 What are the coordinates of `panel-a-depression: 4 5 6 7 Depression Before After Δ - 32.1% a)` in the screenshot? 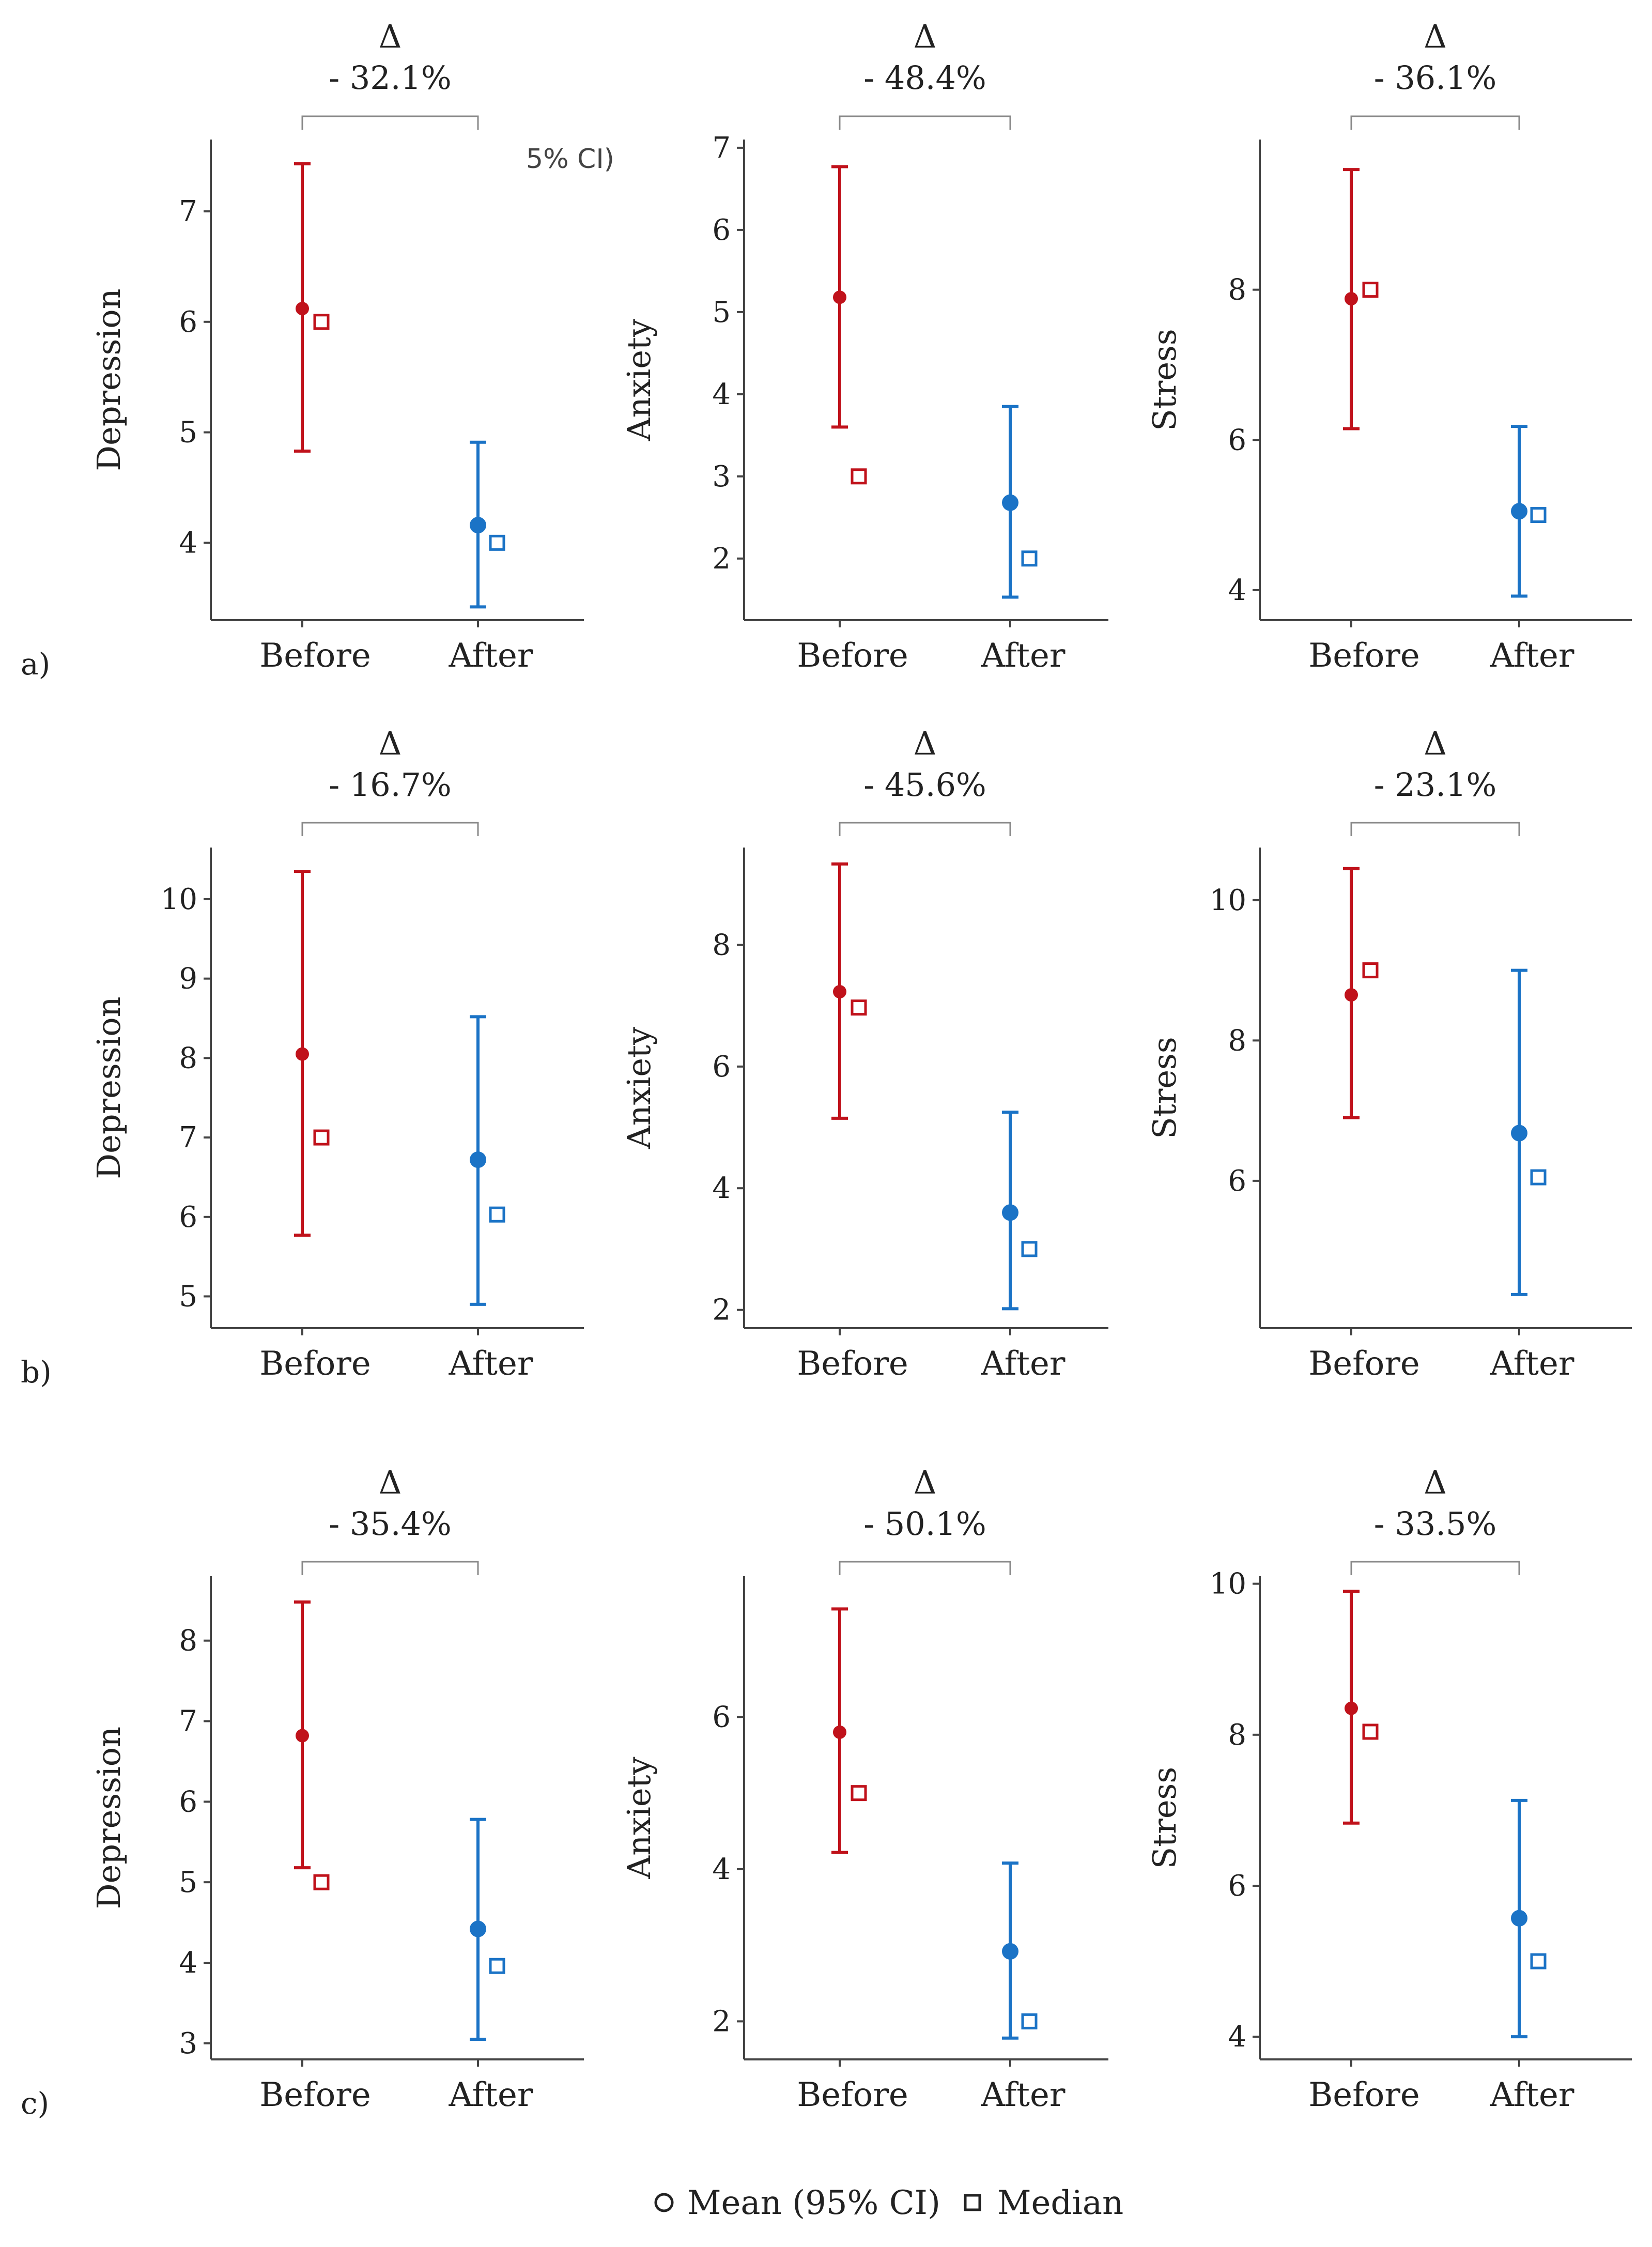 It's located at (303, 350).